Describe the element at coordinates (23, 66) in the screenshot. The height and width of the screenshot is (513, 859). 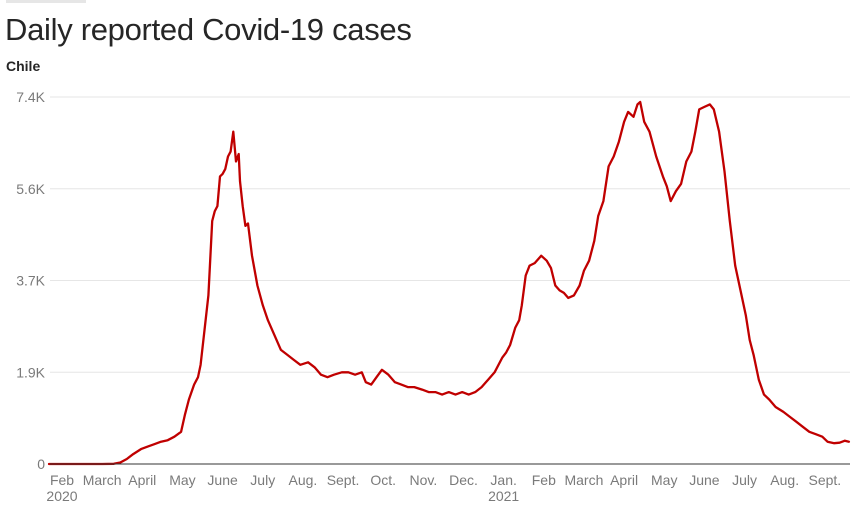
I see `chart-subtitle: Chile` at that location.